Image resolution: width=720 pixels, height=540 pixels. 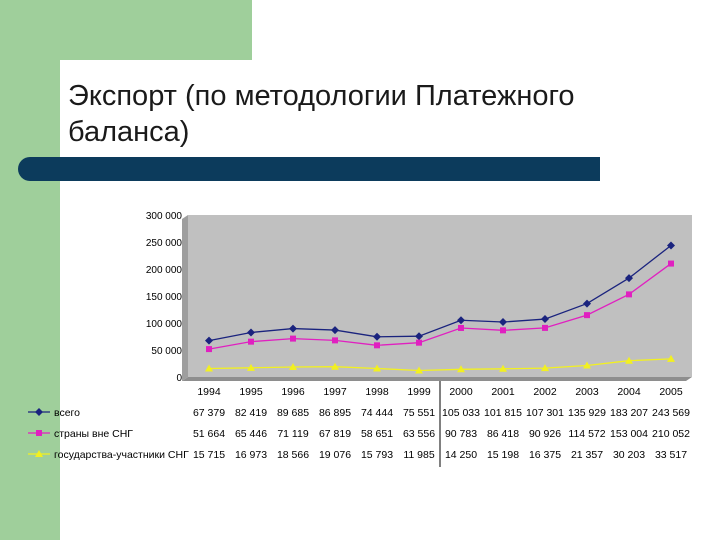 I want to click on data-label: 107 301, so click(x=545, y=413).